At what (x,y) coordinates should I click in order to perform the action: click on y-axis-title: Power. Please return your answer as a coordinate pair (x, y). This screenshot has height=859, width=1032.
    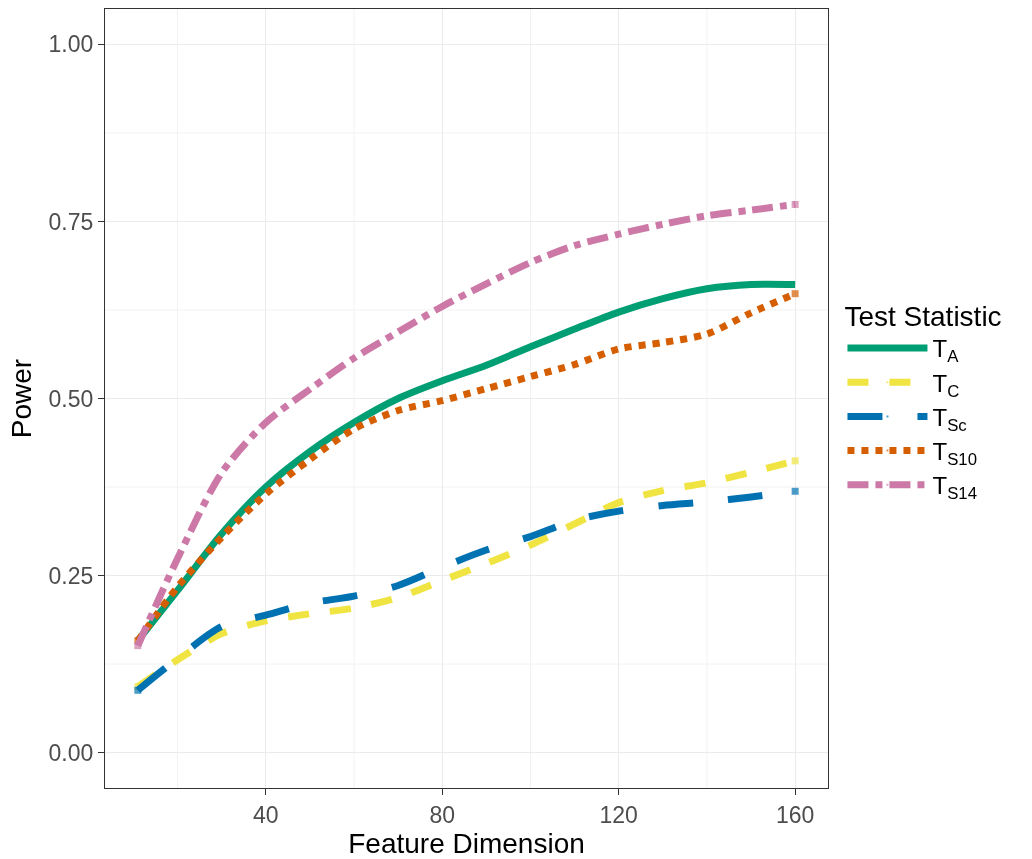
    Looking at the image, I should click on (22, 398).